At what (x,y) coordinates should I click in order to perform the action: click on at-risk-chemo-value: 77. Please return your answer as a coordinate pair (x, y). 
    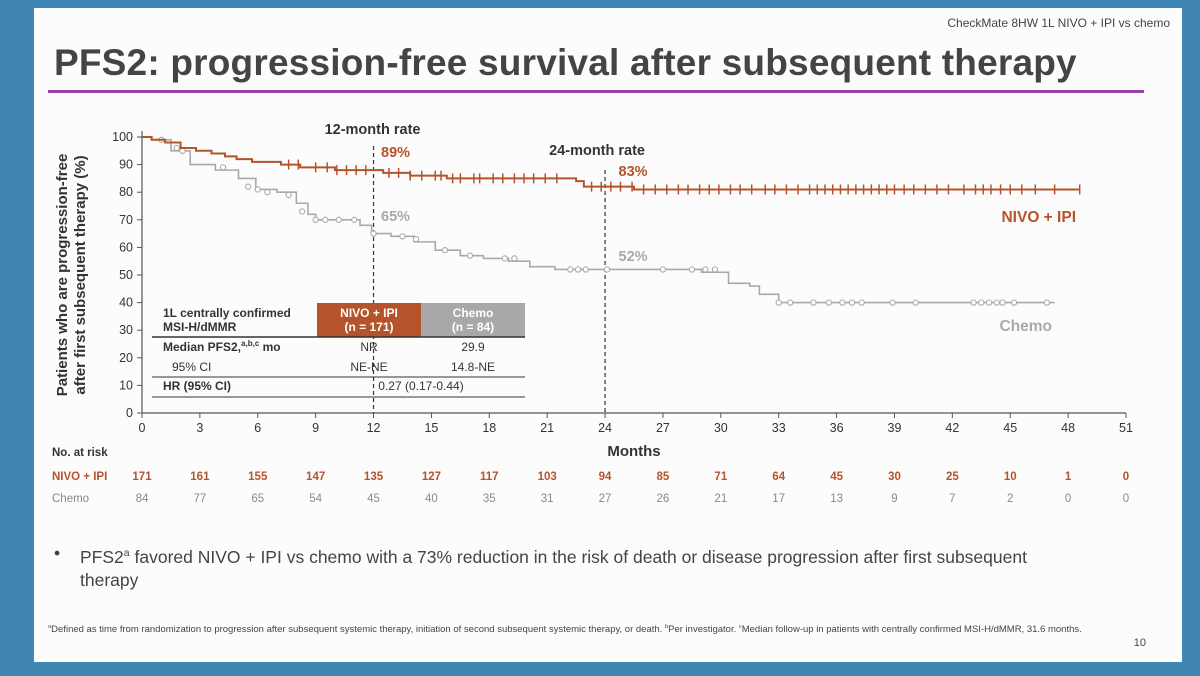
    Looking at the image, I should click on (199, 499).